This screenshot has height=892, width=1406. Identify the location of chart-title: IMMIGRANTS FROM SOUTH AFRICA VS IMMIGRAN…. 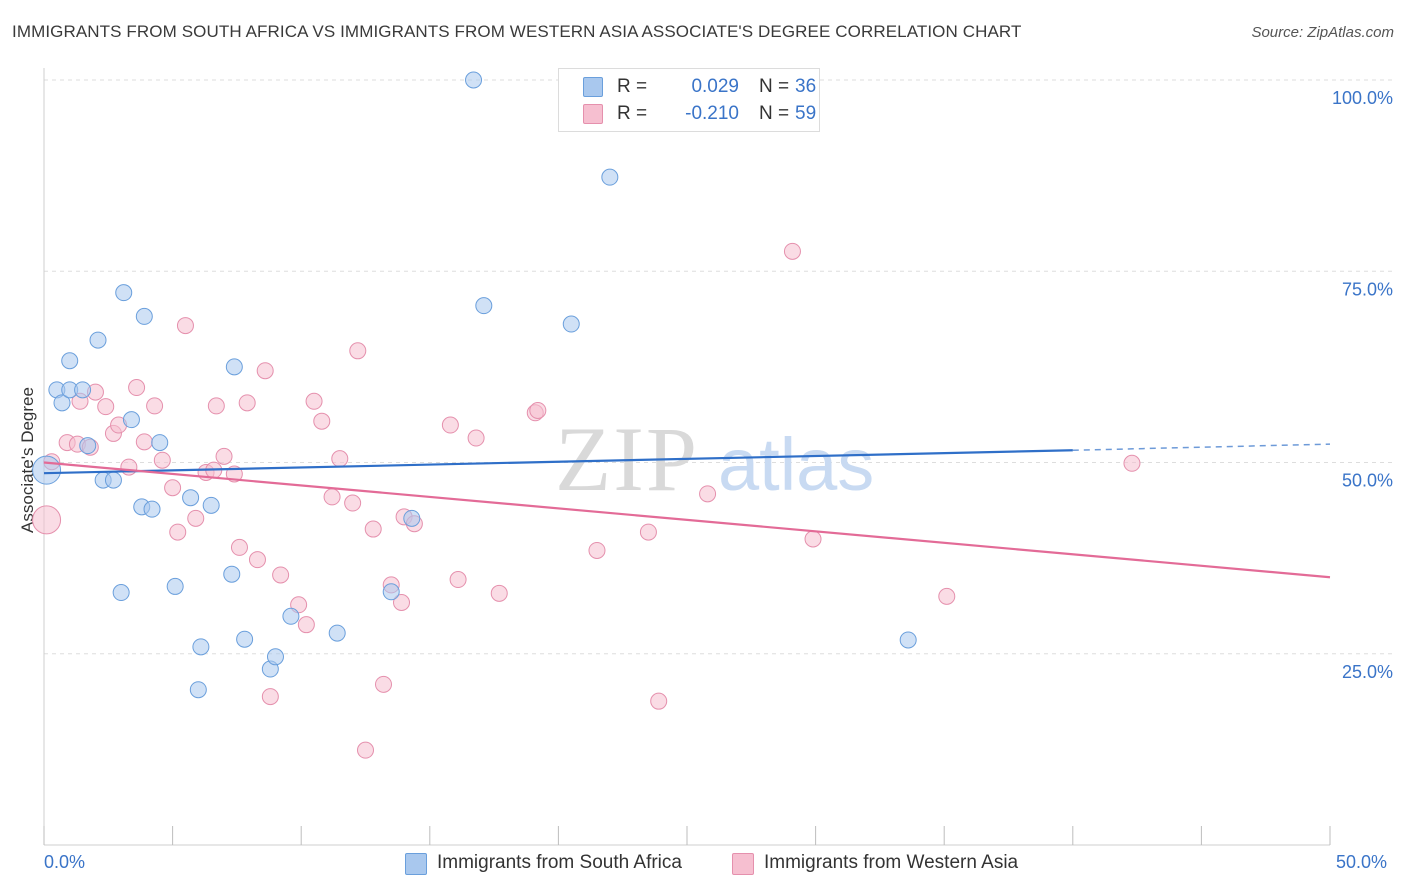
(517, 31).